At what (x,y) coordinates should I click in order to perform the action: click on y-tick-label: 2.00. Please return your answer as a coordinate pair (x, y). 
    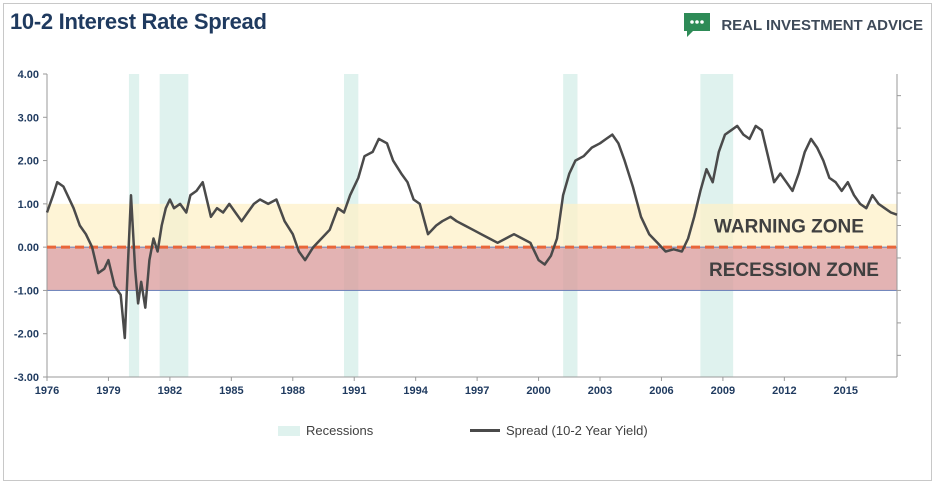
    Looking at the image, I should click on (28, 162).